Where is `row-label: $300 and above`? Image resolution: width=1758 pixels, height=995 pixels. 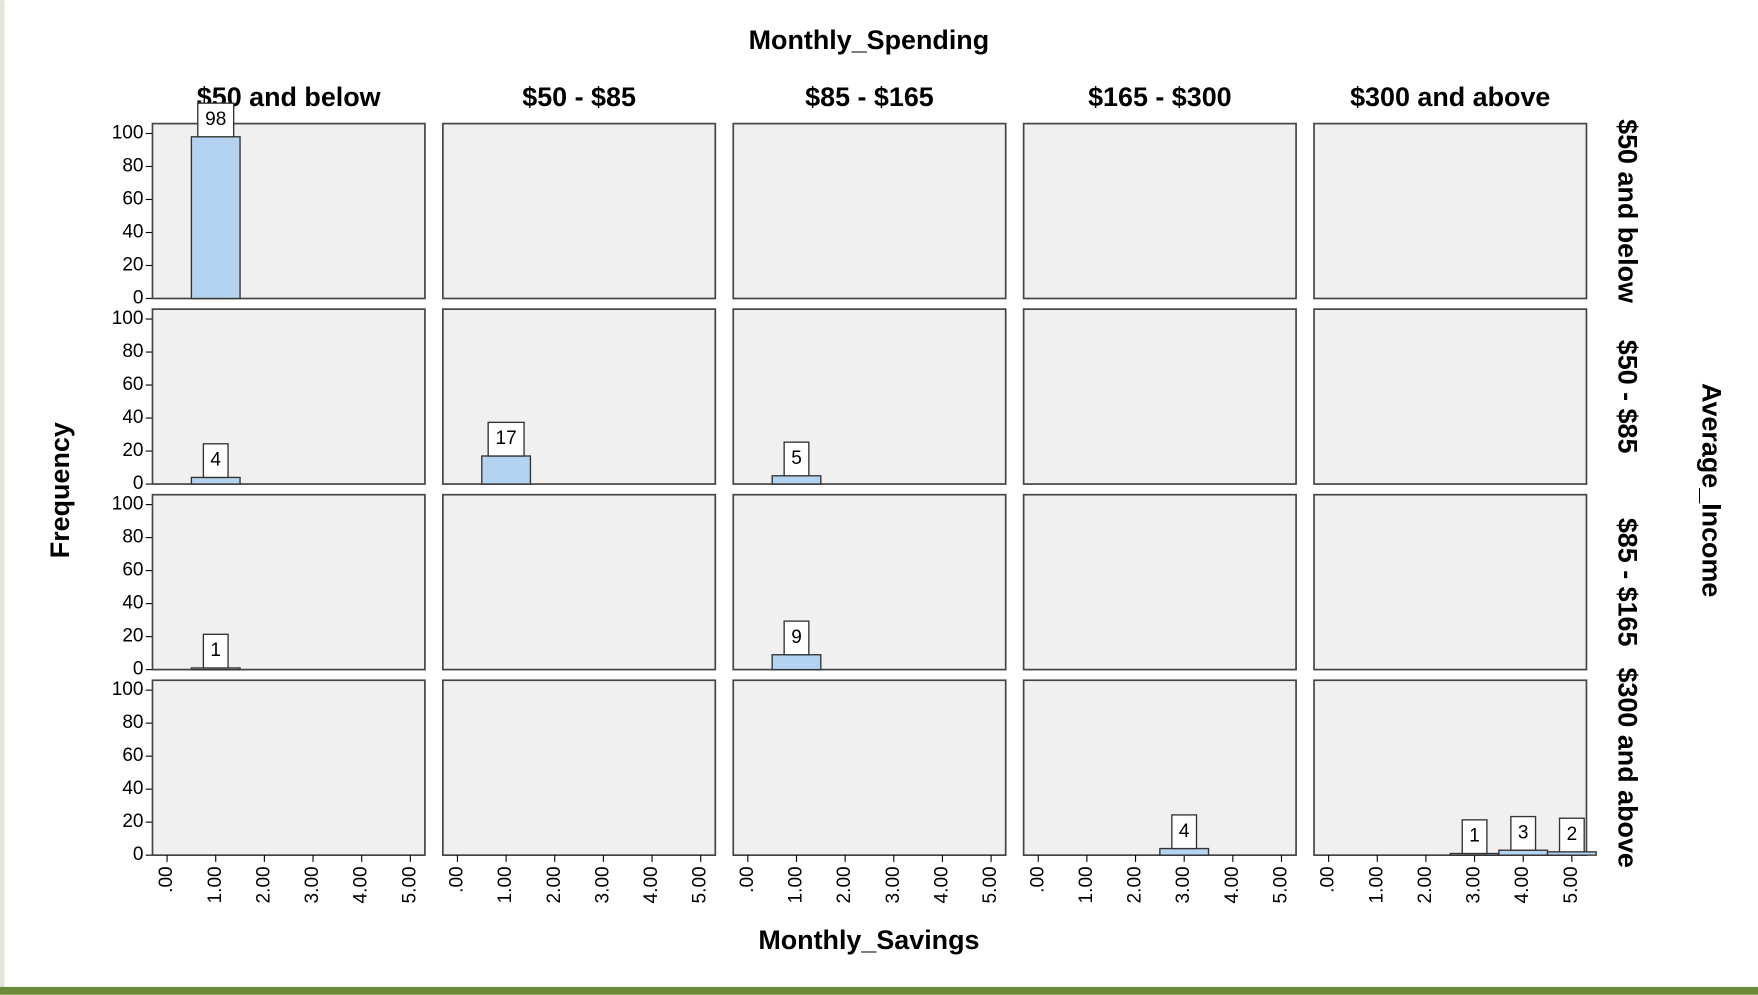
row-label: $300 and above is located at coordinates (1628, 768).